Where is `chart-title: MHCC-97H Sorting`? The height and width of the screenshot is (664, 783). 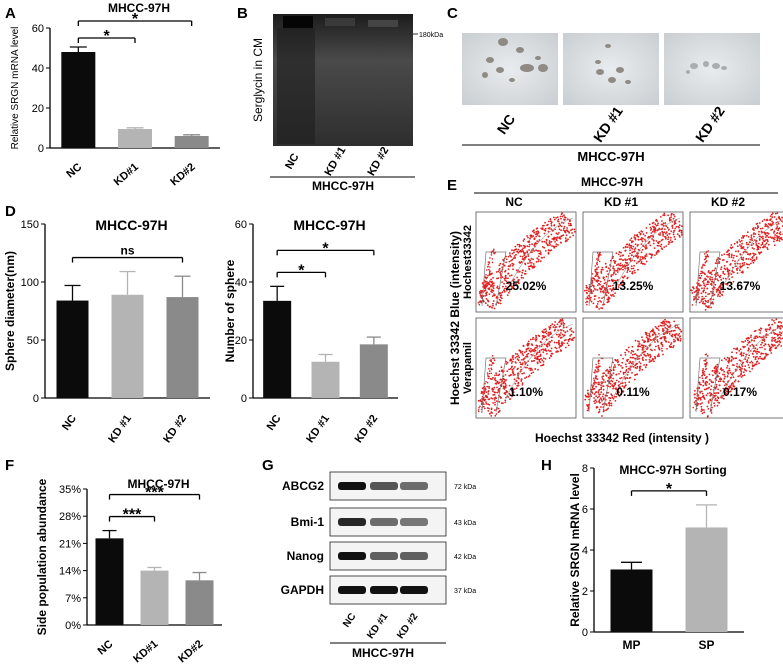 chart-title: MHCC-97H Sorting is located at coordinates (672, 470).